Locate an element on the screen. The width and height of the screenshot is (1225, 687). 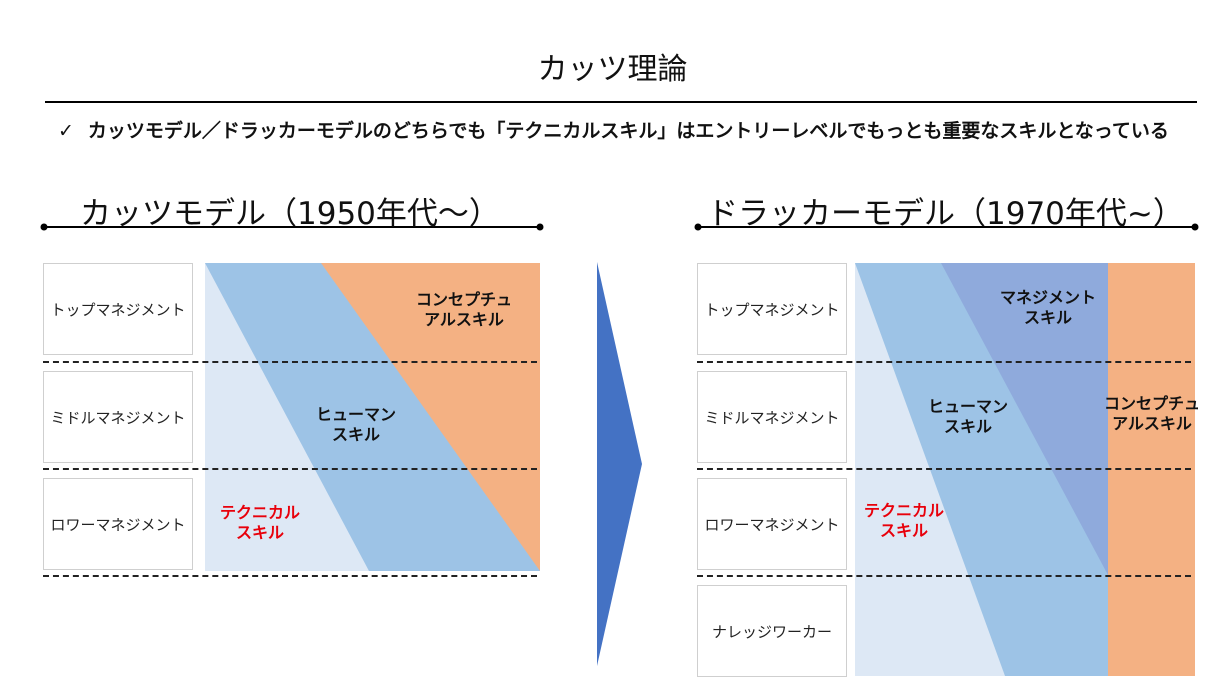
drucker-management-label-line1: マネジメント is located at coordinates (1047, 297).